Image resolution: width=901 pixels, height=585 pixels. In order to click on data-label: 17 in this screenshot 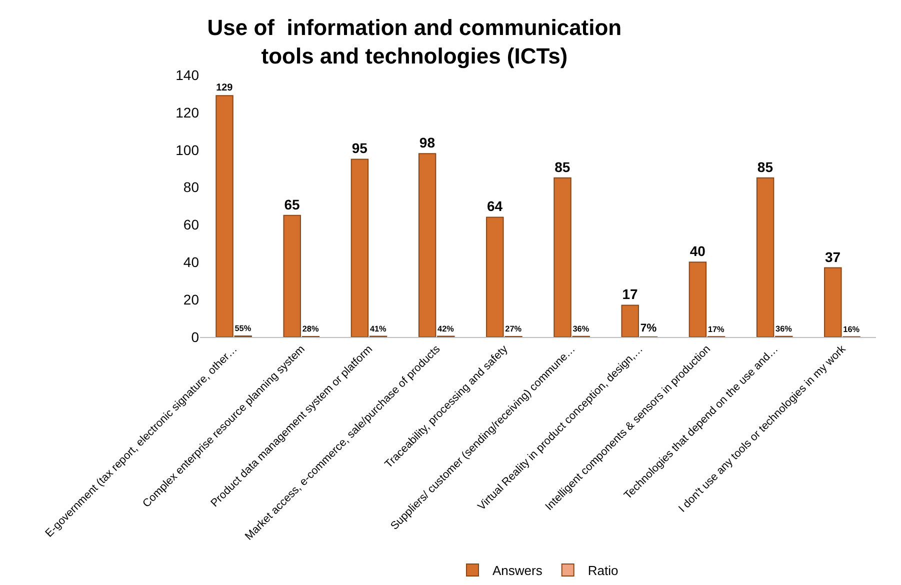, I will do `click(630, 294)`.